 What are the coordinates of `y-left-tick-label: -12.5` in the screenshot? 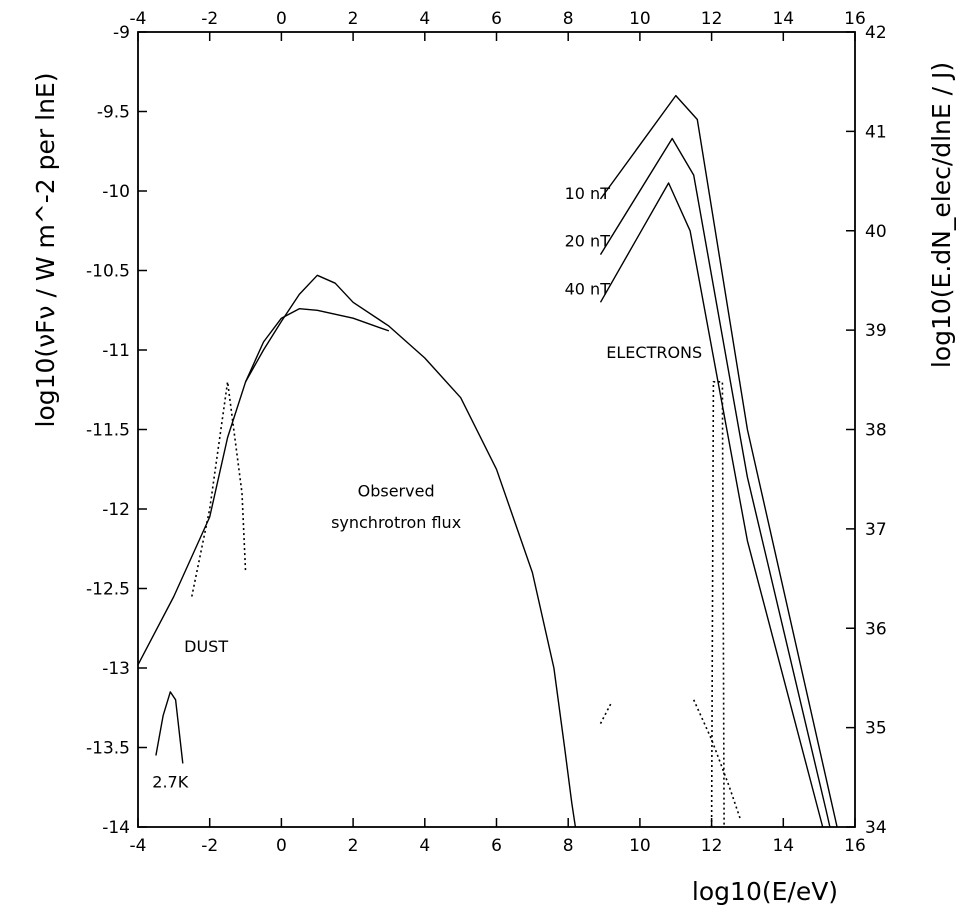 It's located at (108, 590).